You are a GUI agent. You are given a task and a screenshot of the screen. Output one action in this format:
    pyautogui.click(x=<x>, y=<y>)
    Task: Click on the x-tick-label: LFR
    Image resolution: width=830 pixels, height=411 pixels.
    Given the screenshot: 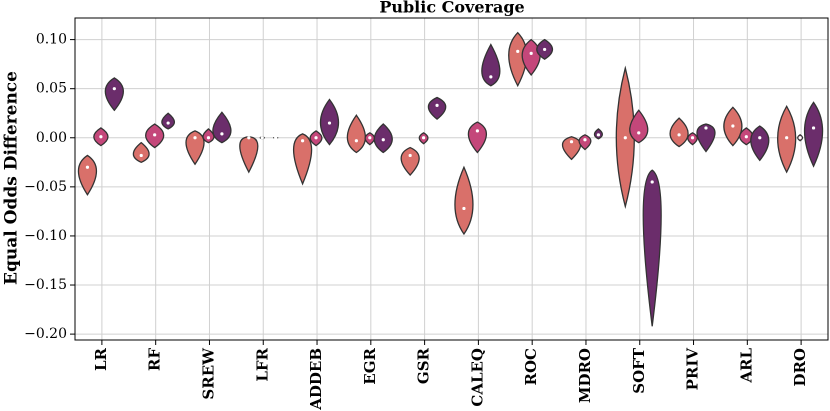 What is the action you would take?
    pyautogui.click(x=262, y=364)
    